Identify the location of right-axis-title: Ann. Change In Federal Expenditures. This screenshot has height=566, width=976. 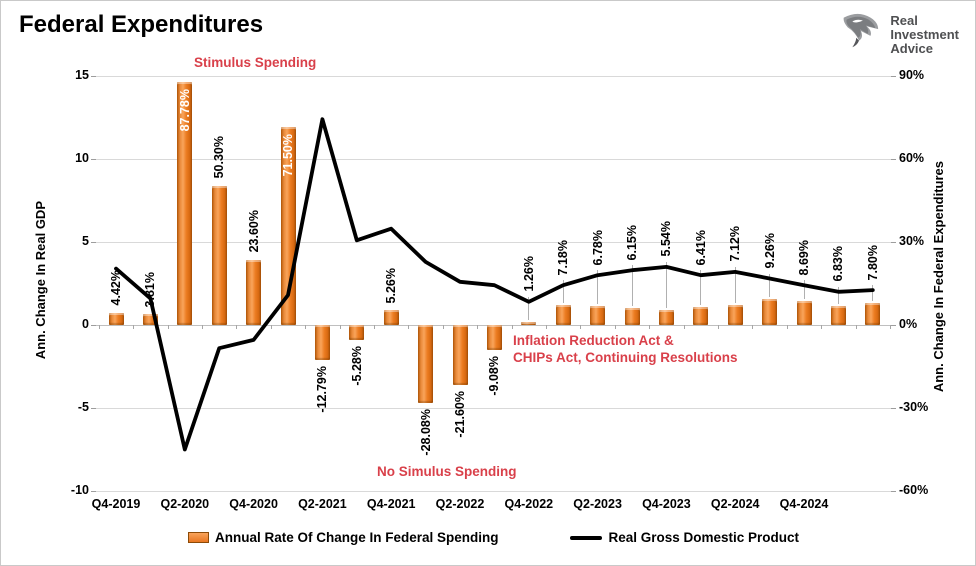
(938, 277).